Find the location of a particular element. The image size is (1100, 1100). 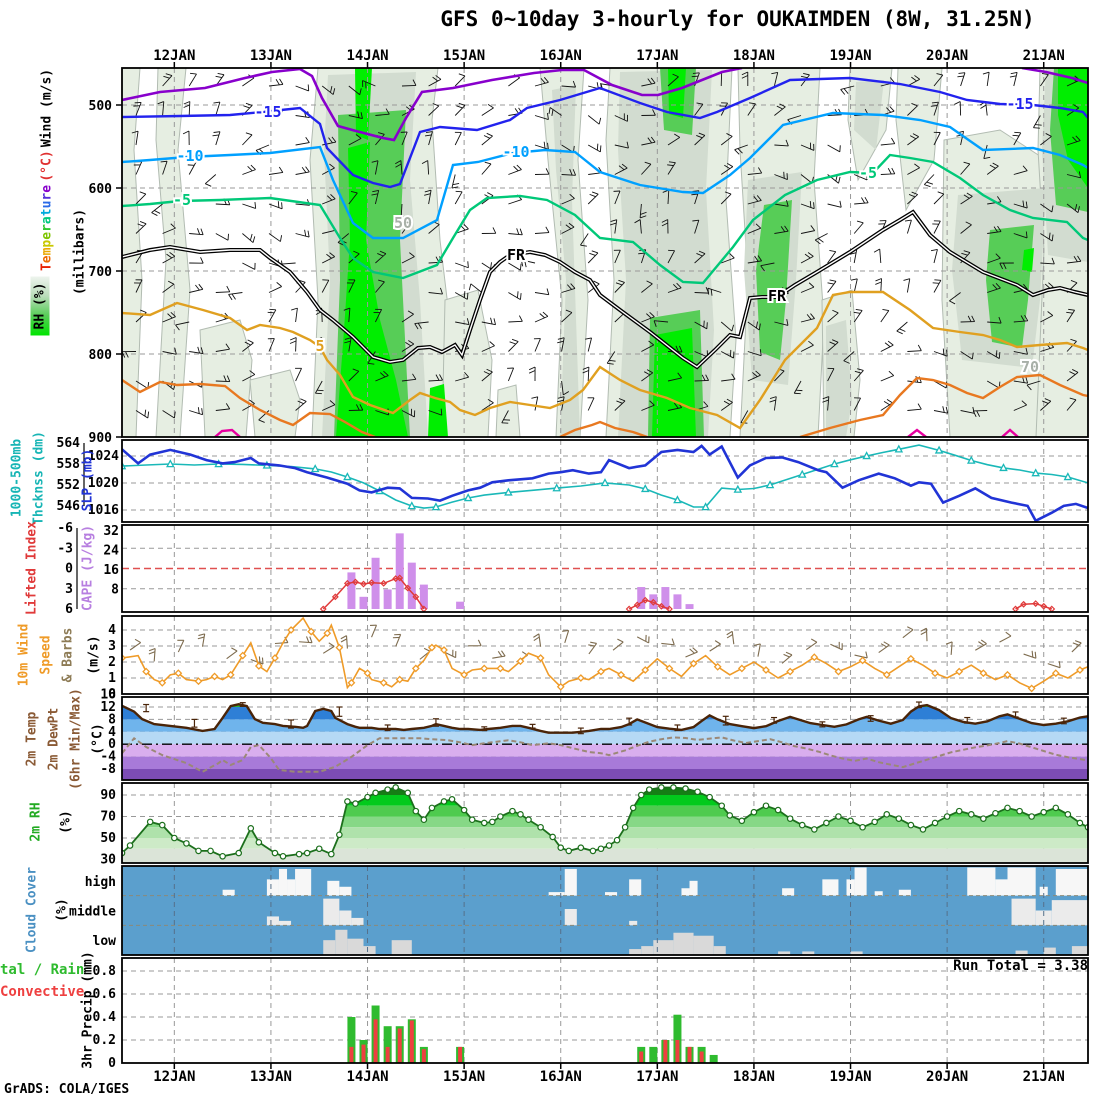

cape-axis-label: CAPE (J/kg) is located at coordinates (88, 568).